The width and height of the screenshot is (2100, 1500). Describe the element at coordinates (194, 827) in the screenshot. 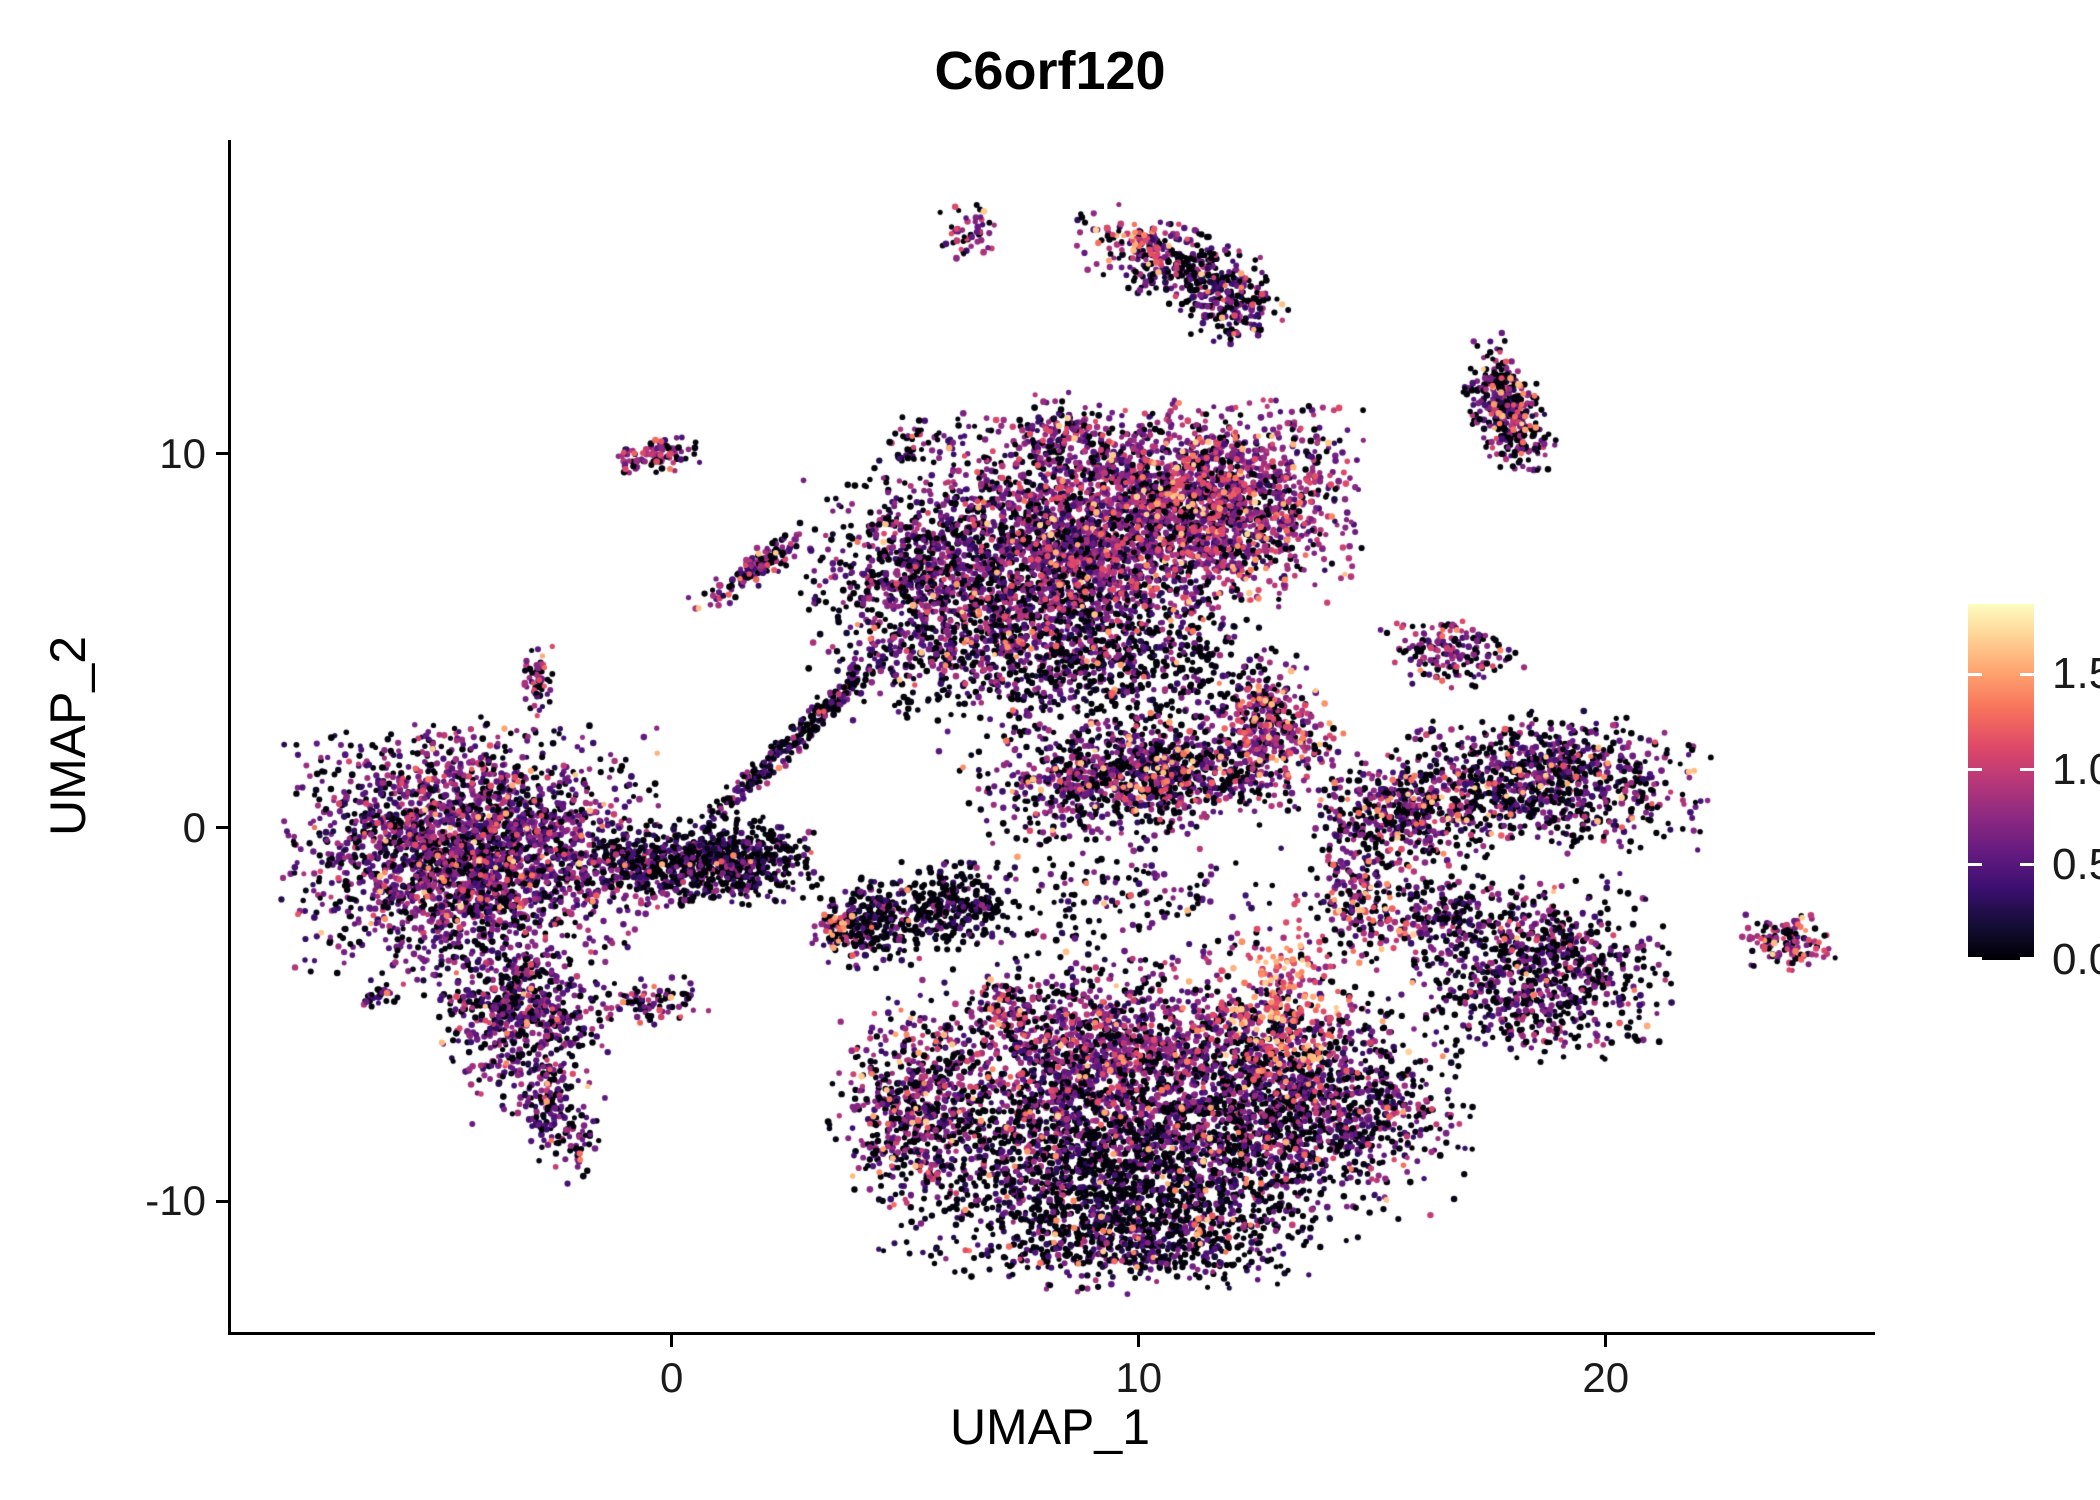

I see `y-tick-label: 0` at that location.